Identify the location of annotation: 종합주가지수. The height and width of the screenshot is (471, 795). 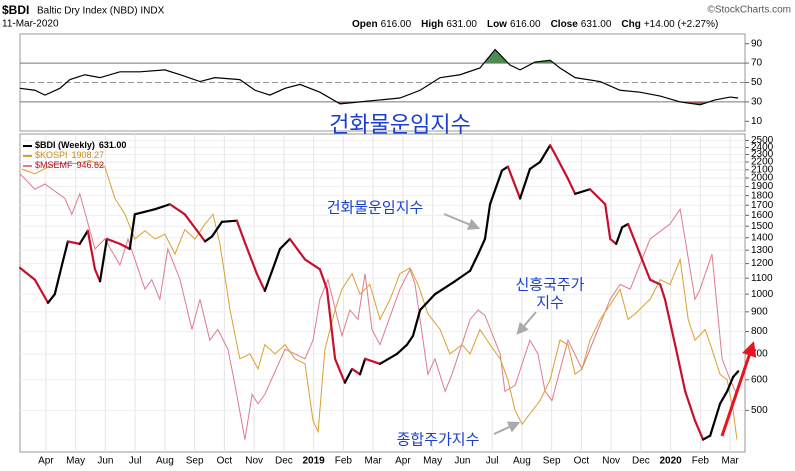
(438, 440).